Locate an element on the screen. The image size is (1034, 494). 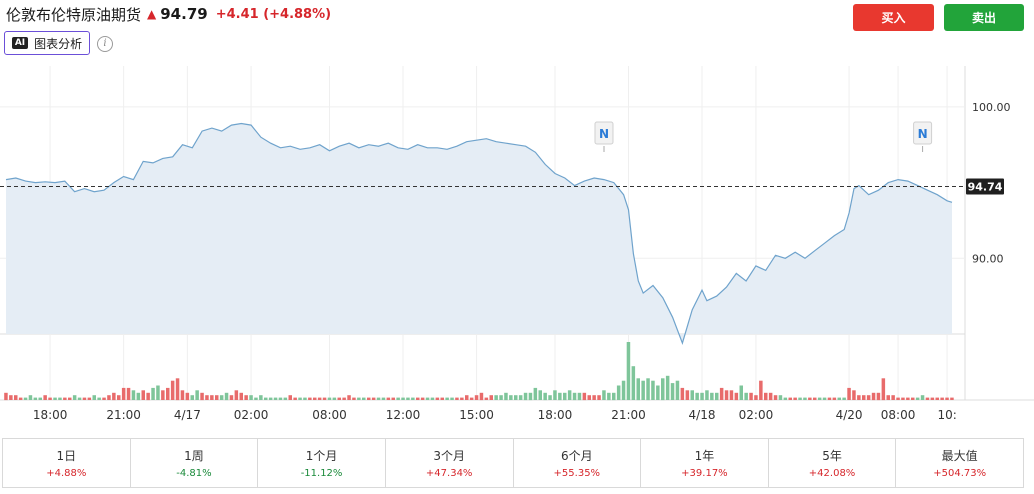
x-tick-label: 21:00 is located at coordinates (628, 415).